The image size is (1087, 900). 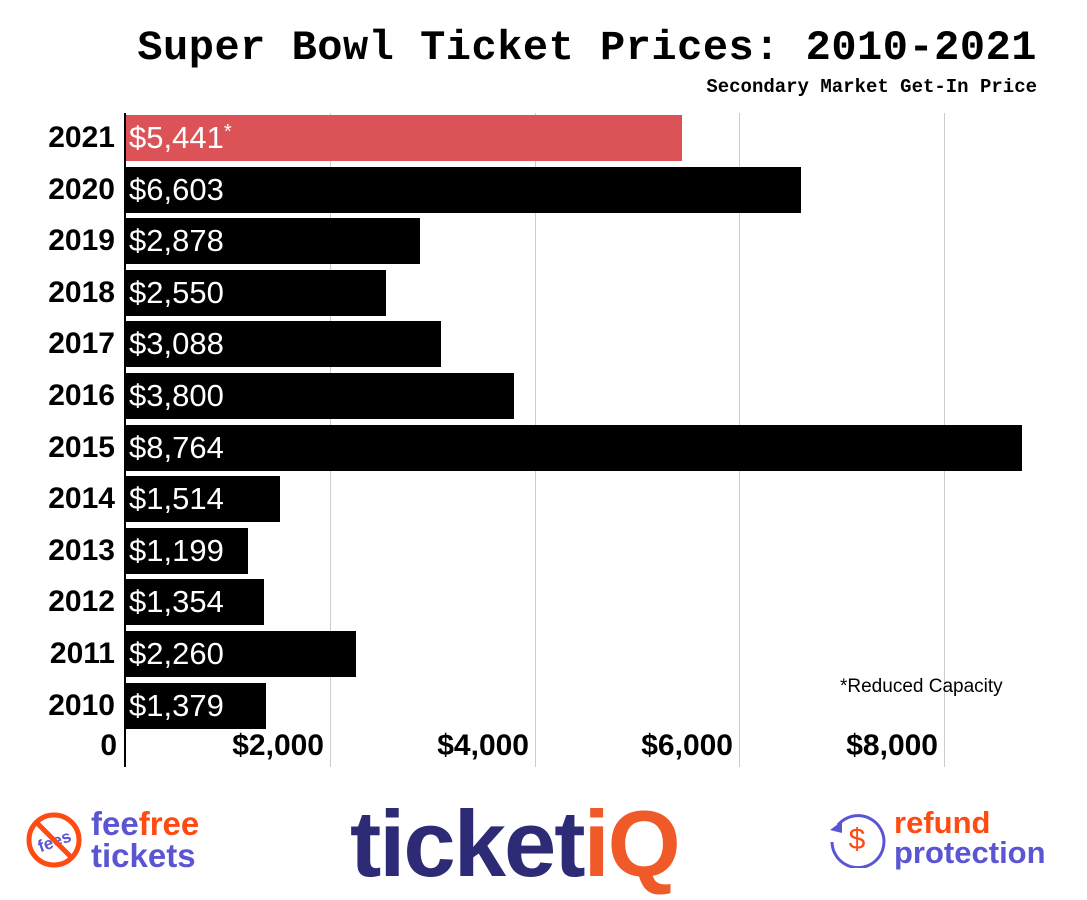 I want to click on feefree-tickets-logo: fees feefree tickets, so click(x=112, y=839).